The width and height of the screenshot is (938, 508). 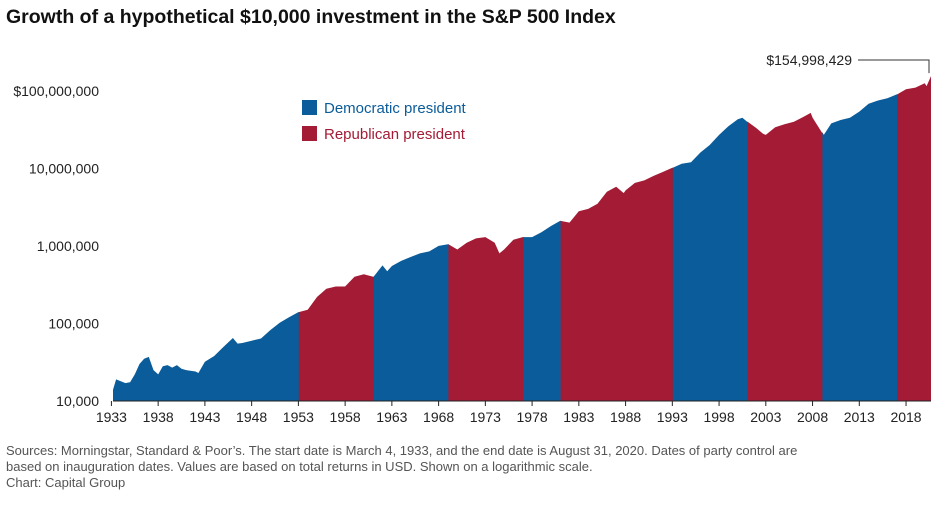 I want to click on x-tick-label: 1938, so click(x=158, y=417).